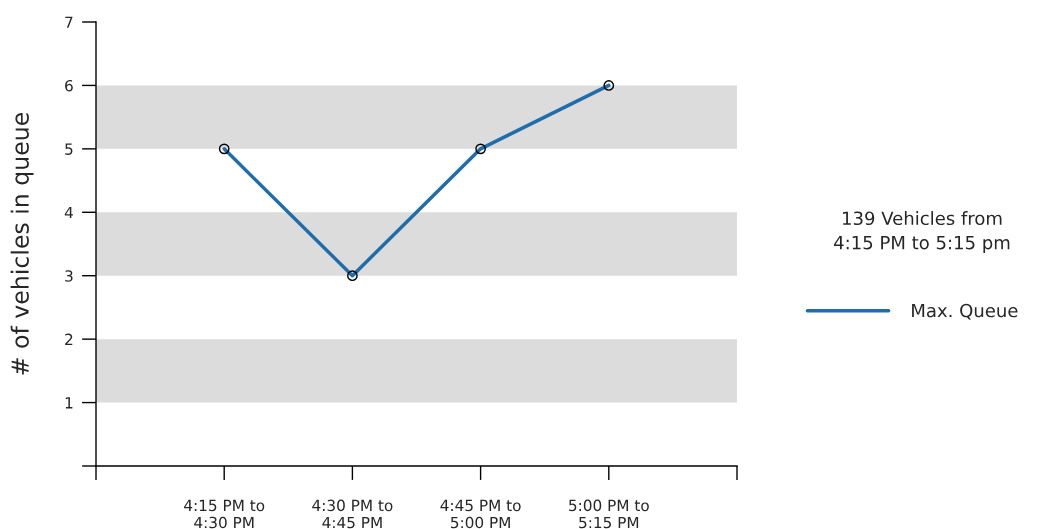  Describe the element at coordinates (69, 339) in the screenshot. I see `y-tick-label: 2` at that location.